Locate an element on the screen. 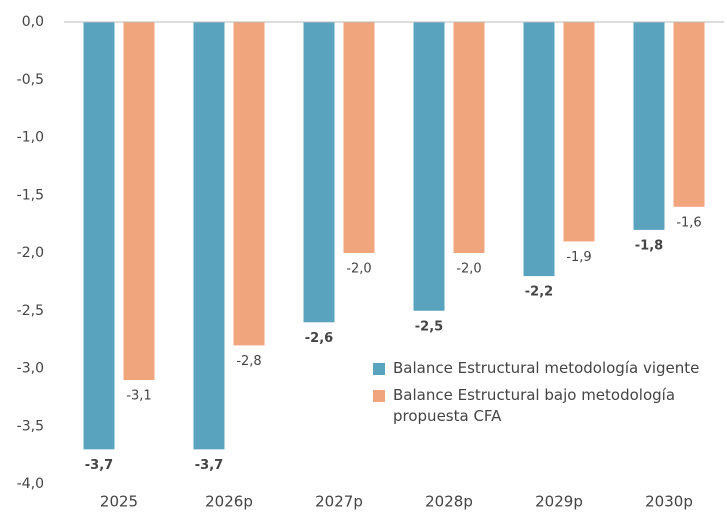 This screenshot has height=512, width=727. y-tick-label: 0,0 is located at coordinates (33, 22).